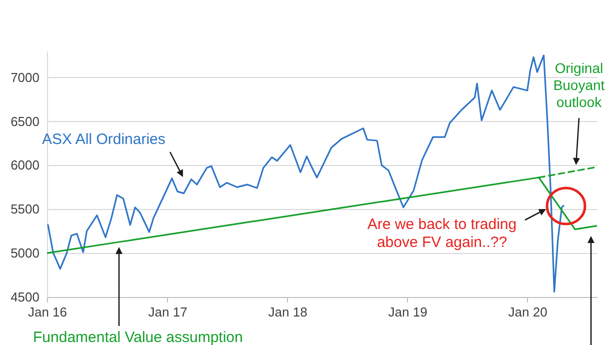 The width and height of the screenshot is (613, 345). What do you see at coordinates (48, 312) in the screenshot?
I see `x-tick-label: Jan 16` at bounding box center [48, 312].